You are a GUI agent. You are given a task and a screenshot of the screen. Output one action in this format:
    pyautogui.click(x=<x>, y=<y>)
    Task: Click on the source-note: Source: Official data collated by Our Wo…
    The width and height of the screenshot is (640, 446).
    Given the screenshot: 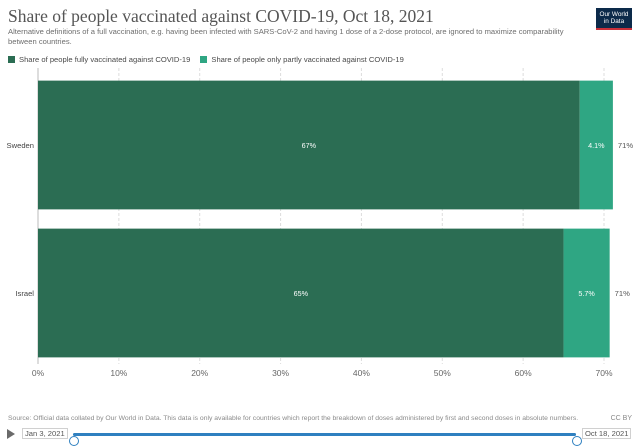 What is the action you would take?
    pyautogui.click(x=293, y=418)
    